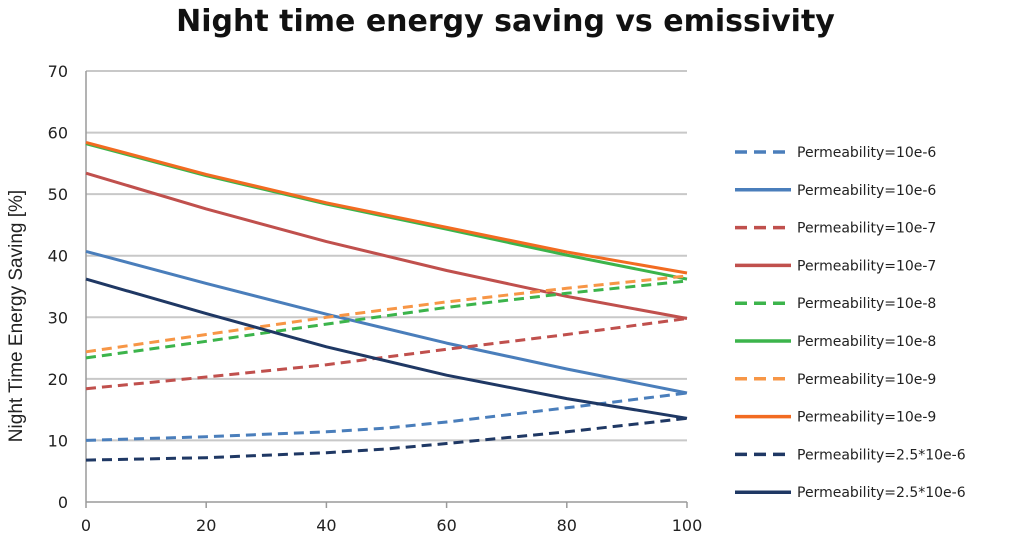  I want to click on series-line-8-solid, so click(386, 207).